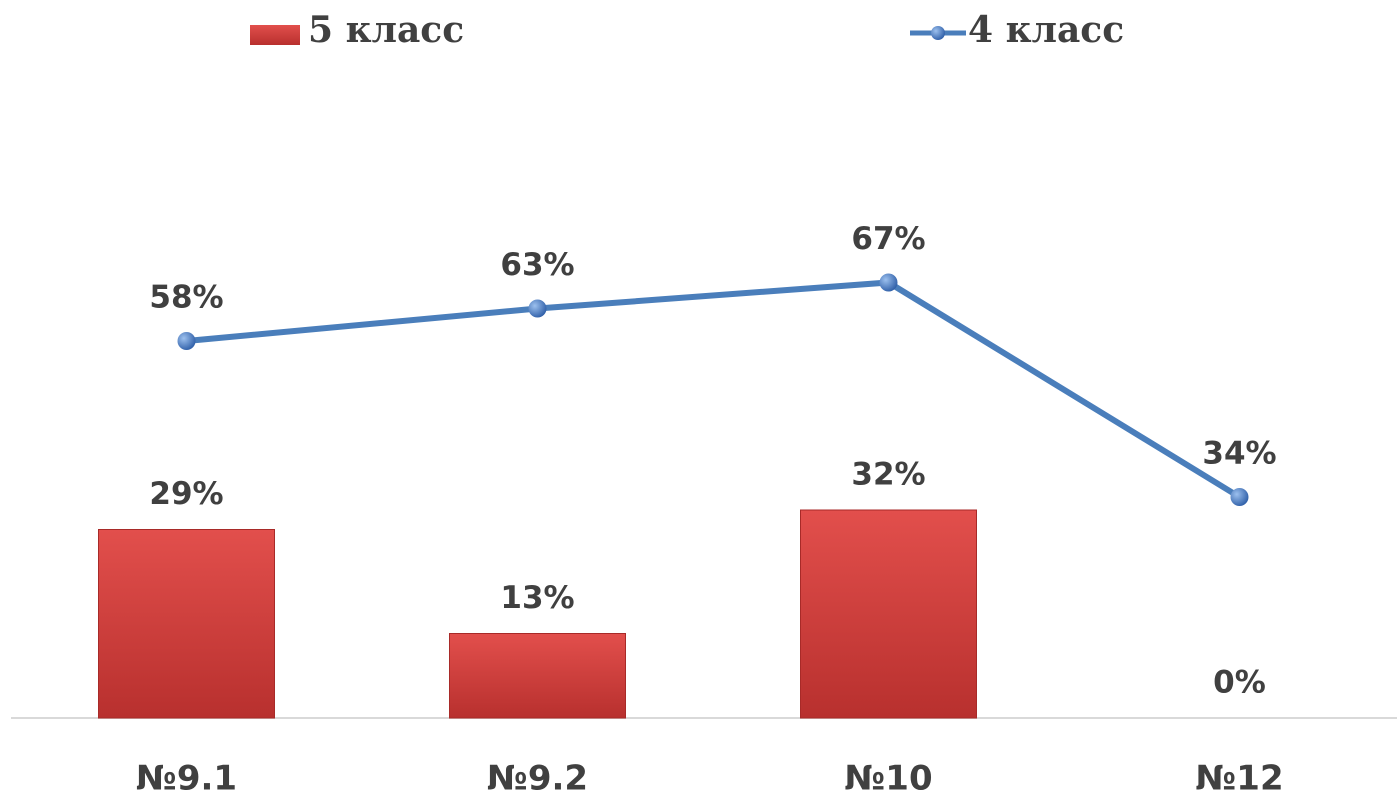 The height and width of the screenshot is (800, 1397). I want to click on data-label: 34%, so click(1239, 454).